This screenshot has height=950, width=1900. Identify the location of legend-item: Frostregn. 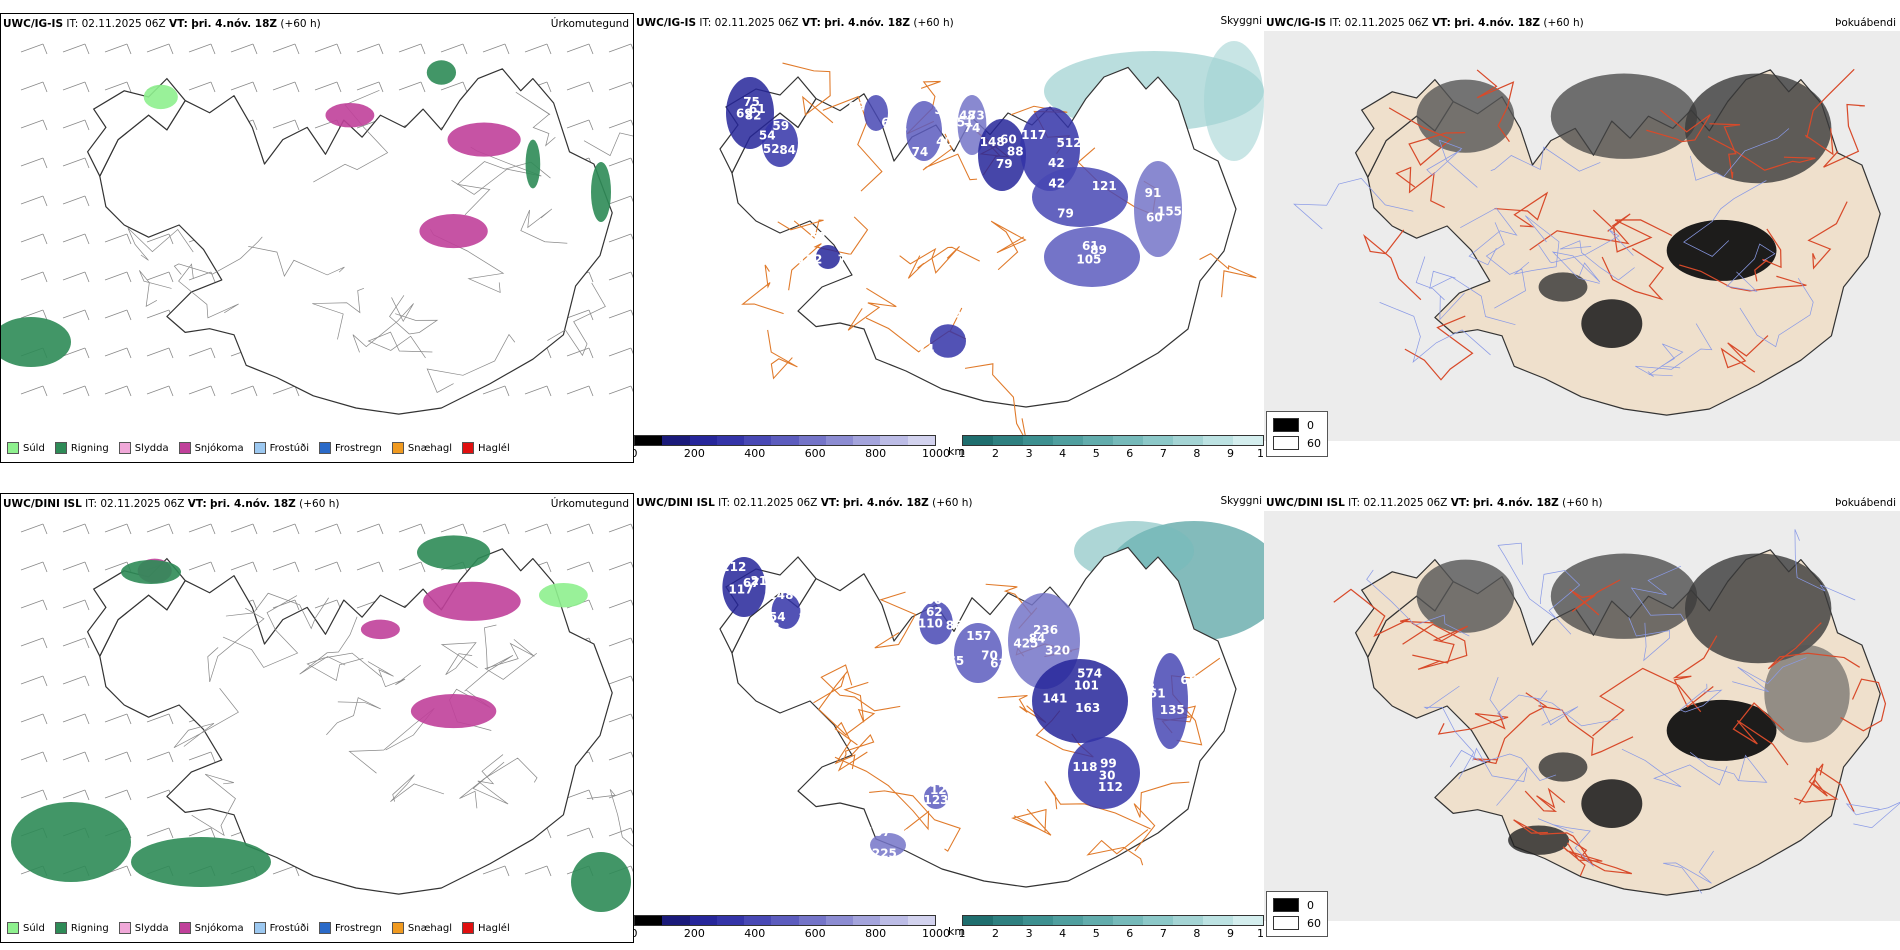
(350, 928).